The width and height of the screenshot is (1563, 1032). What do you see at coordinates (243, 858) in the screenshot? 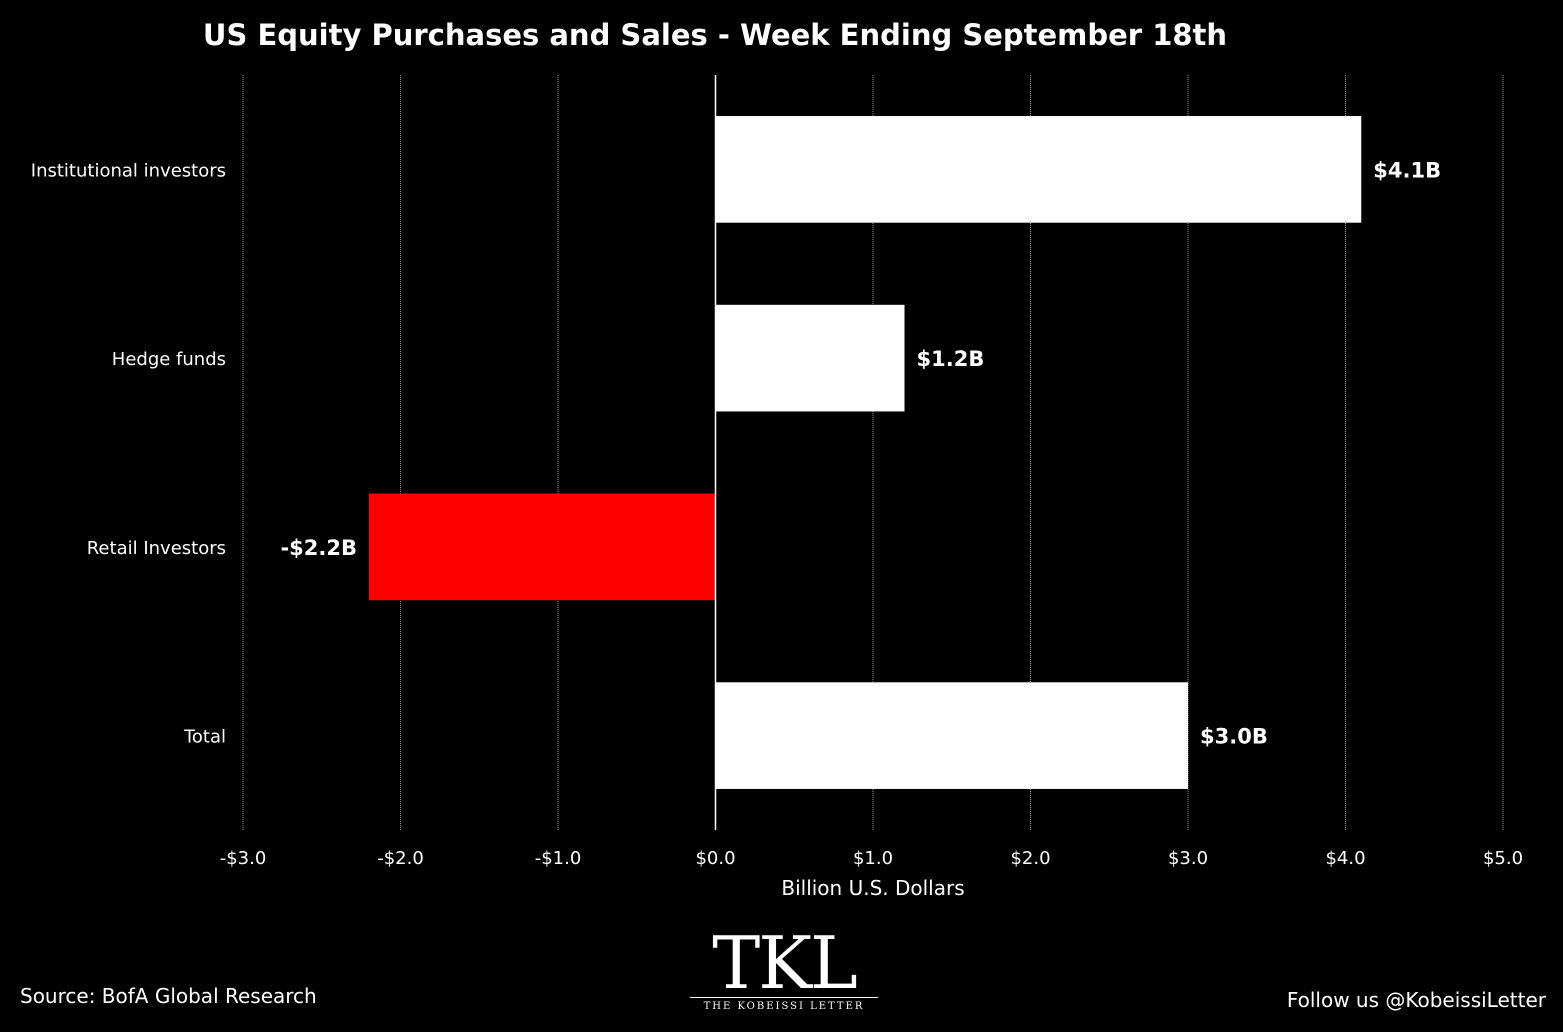
I see `x-tick-label: -$3.0` at bounding box center [243, 858].